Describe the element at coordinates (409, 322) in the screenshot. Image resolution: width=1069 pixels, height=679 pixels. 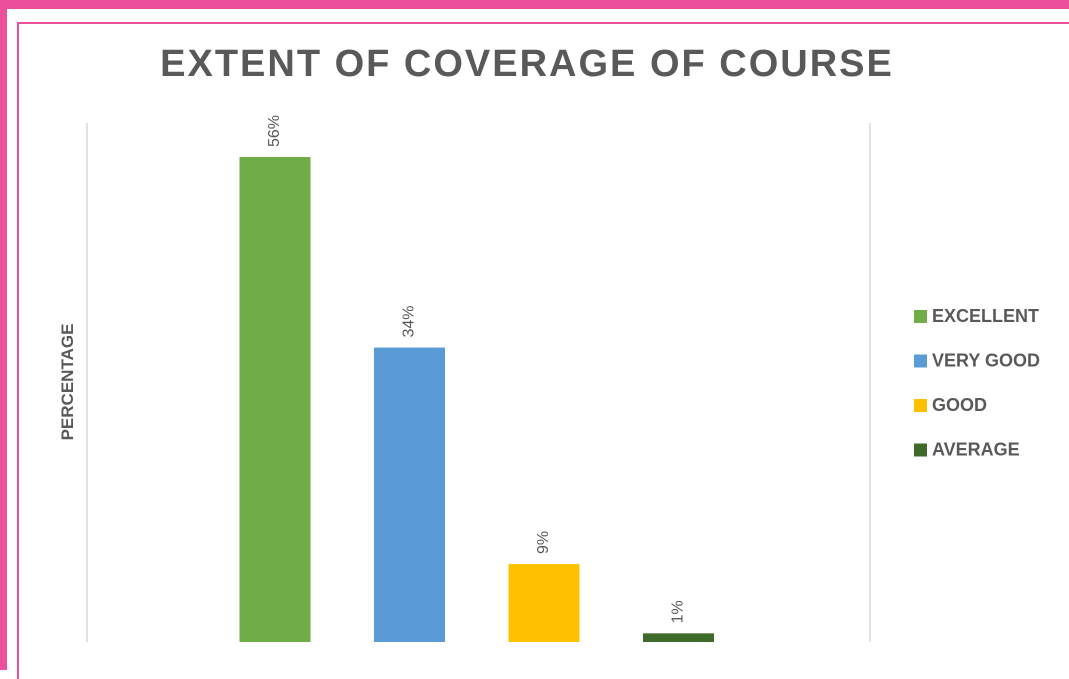
I see `data-label-very-good: 34%` at that location.